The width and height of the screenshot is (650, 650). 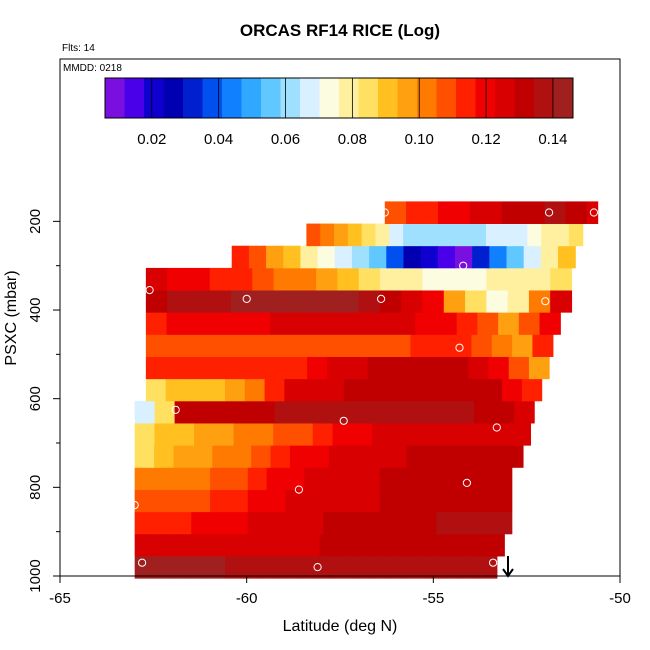 I want to click on colorbar-tick-label: 0.14, so click(x=552, y=139).